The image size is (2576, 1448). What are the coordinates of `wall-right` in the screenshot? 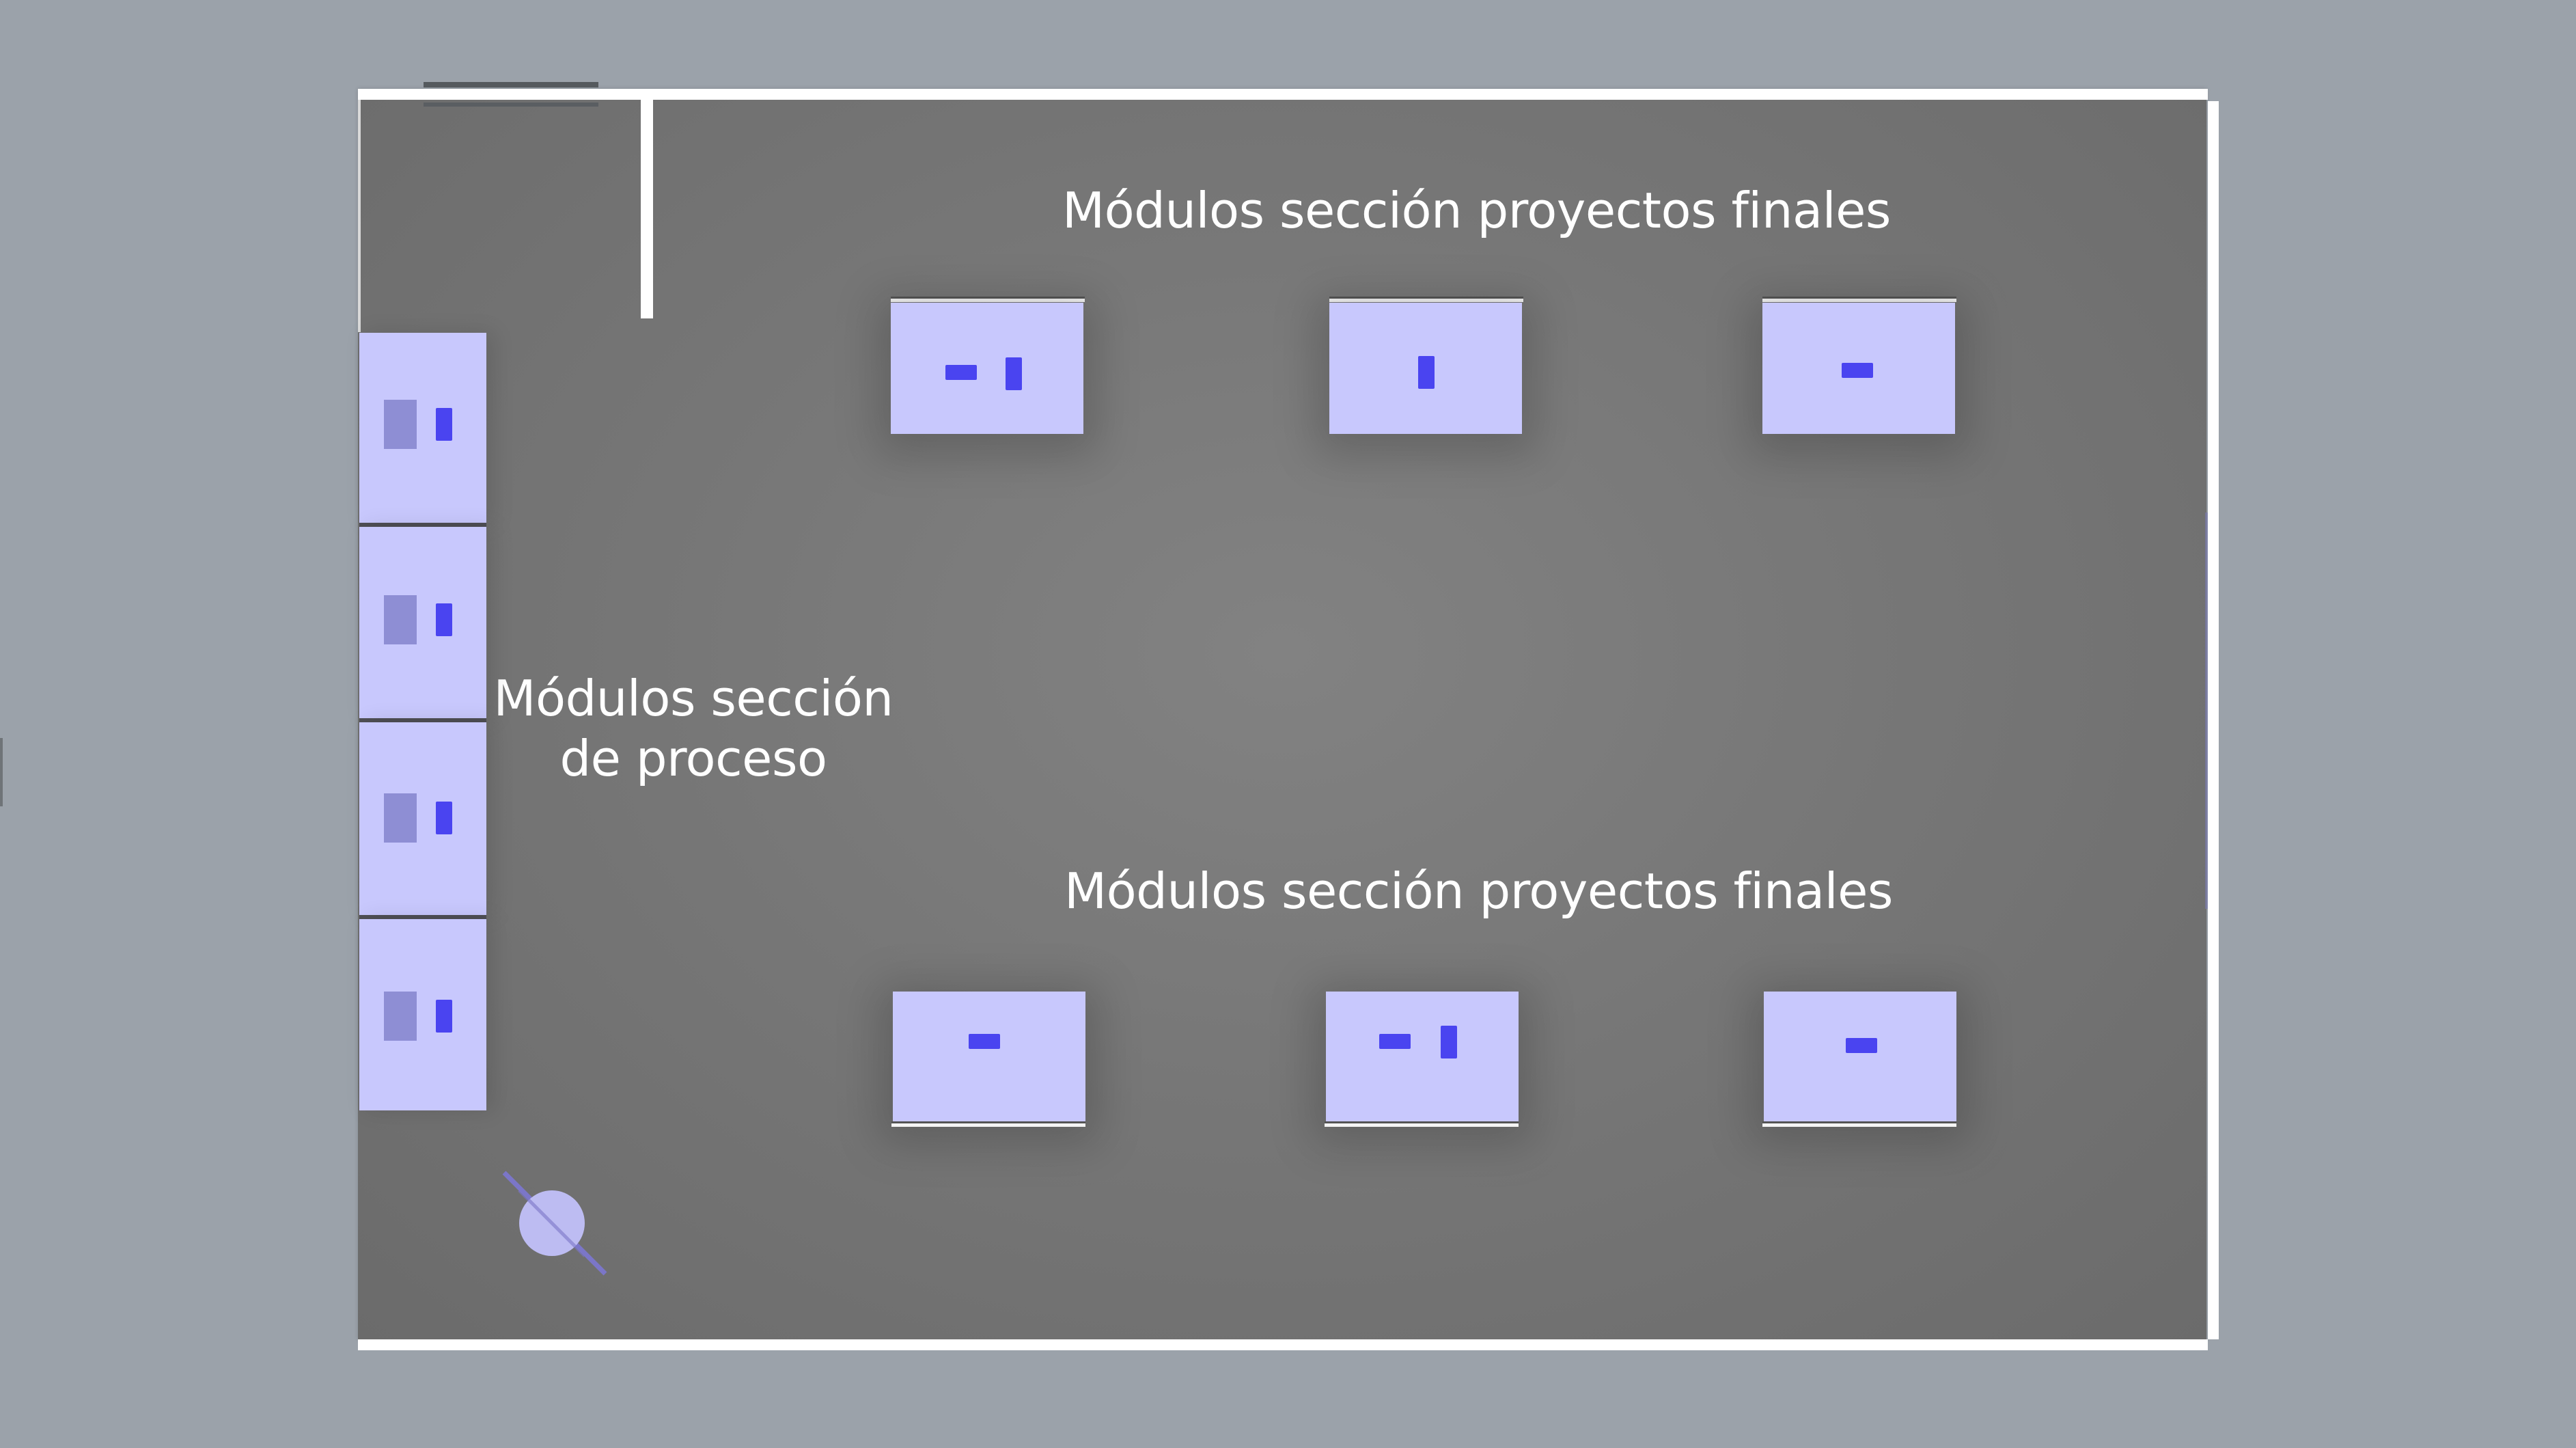 It's located at (2213, 720).